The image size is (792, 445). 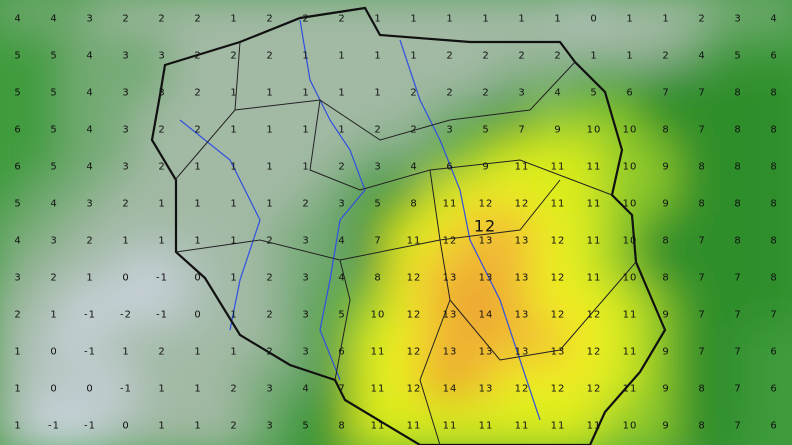 What do you see at coordinates (769, 421) in the screenshot?
I see `field-cell` at bounding box center [769, 421].